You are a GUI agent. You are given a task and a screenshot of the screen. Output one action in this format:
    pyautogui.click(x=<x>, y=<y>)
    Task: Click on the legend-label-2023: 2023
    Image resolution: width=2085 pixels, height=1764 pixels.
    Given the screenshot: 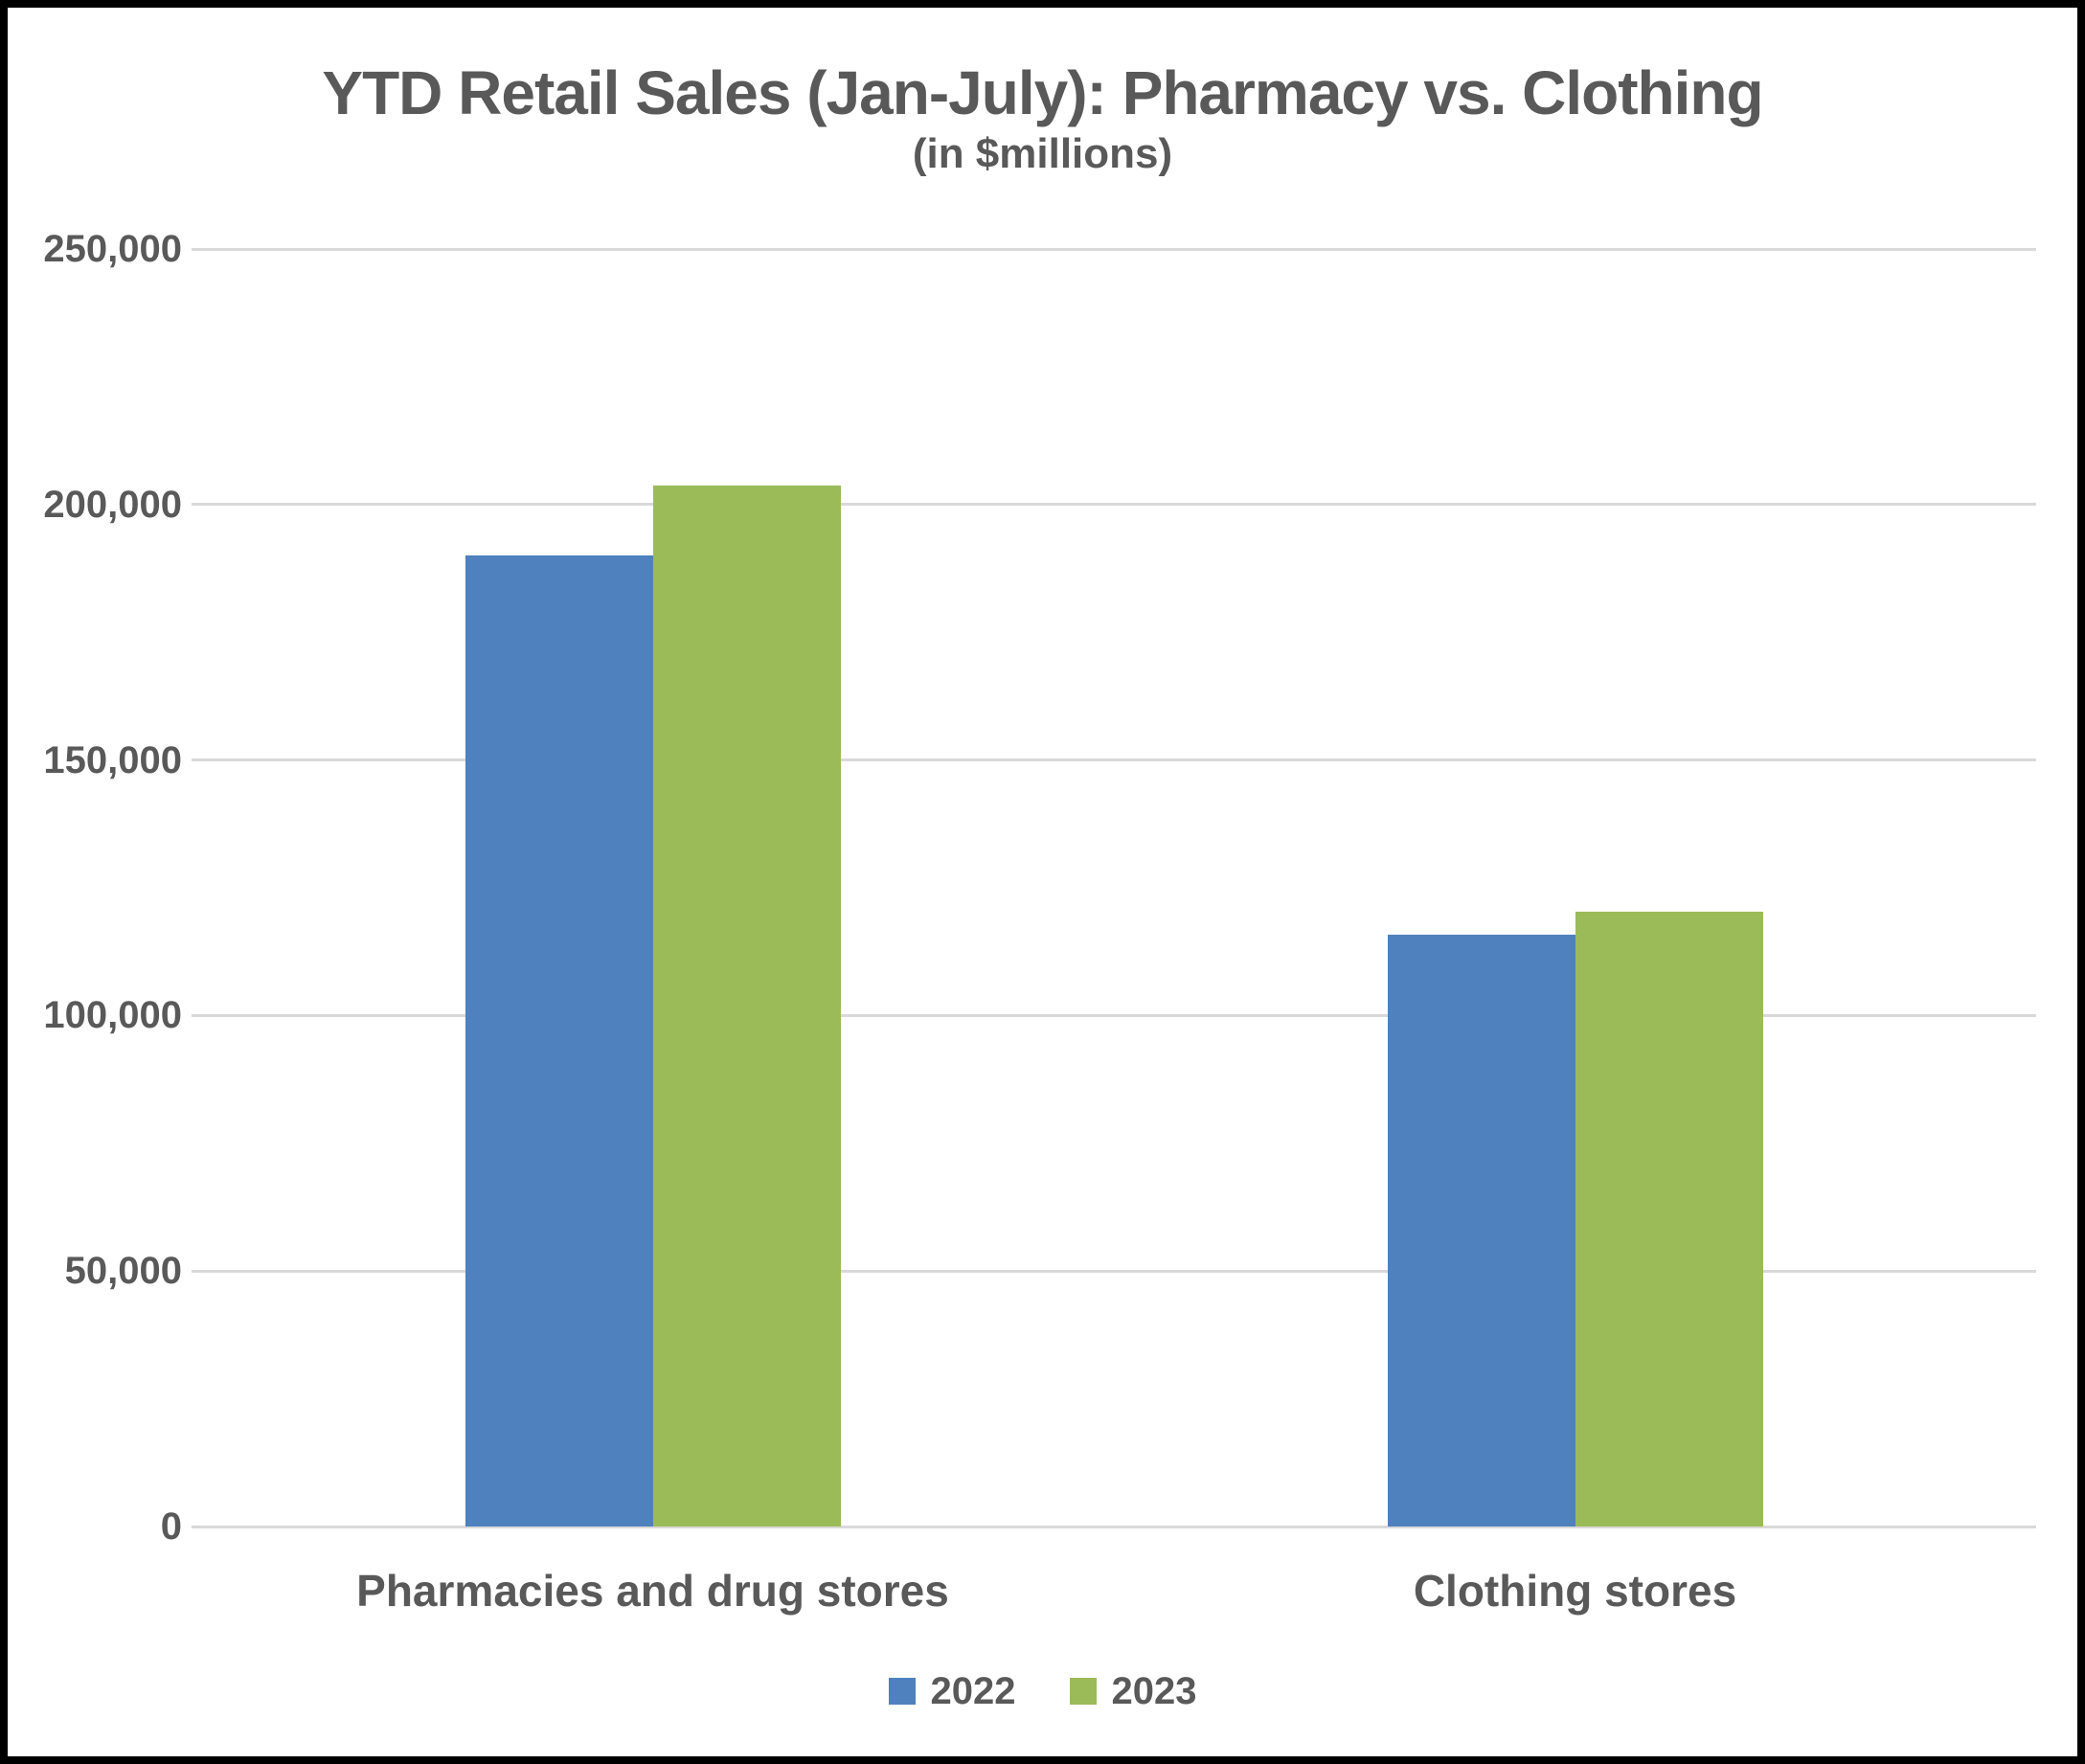 What is the action you would take?
    pyautogui.click(x=1154, y=1690)
    